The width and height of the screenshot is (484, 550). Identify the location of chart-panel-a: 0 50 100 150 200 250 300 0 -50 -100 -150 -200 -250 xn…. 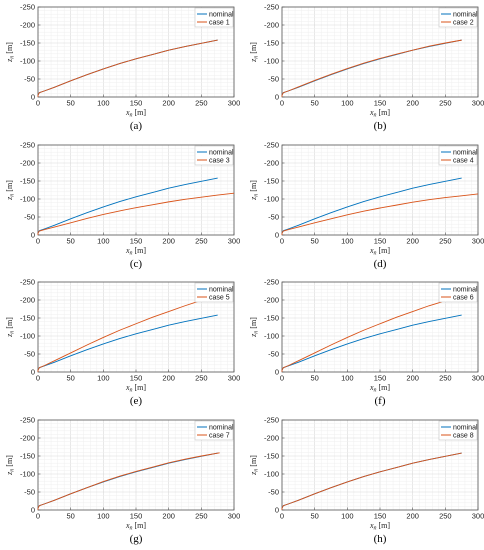
(122, 67).